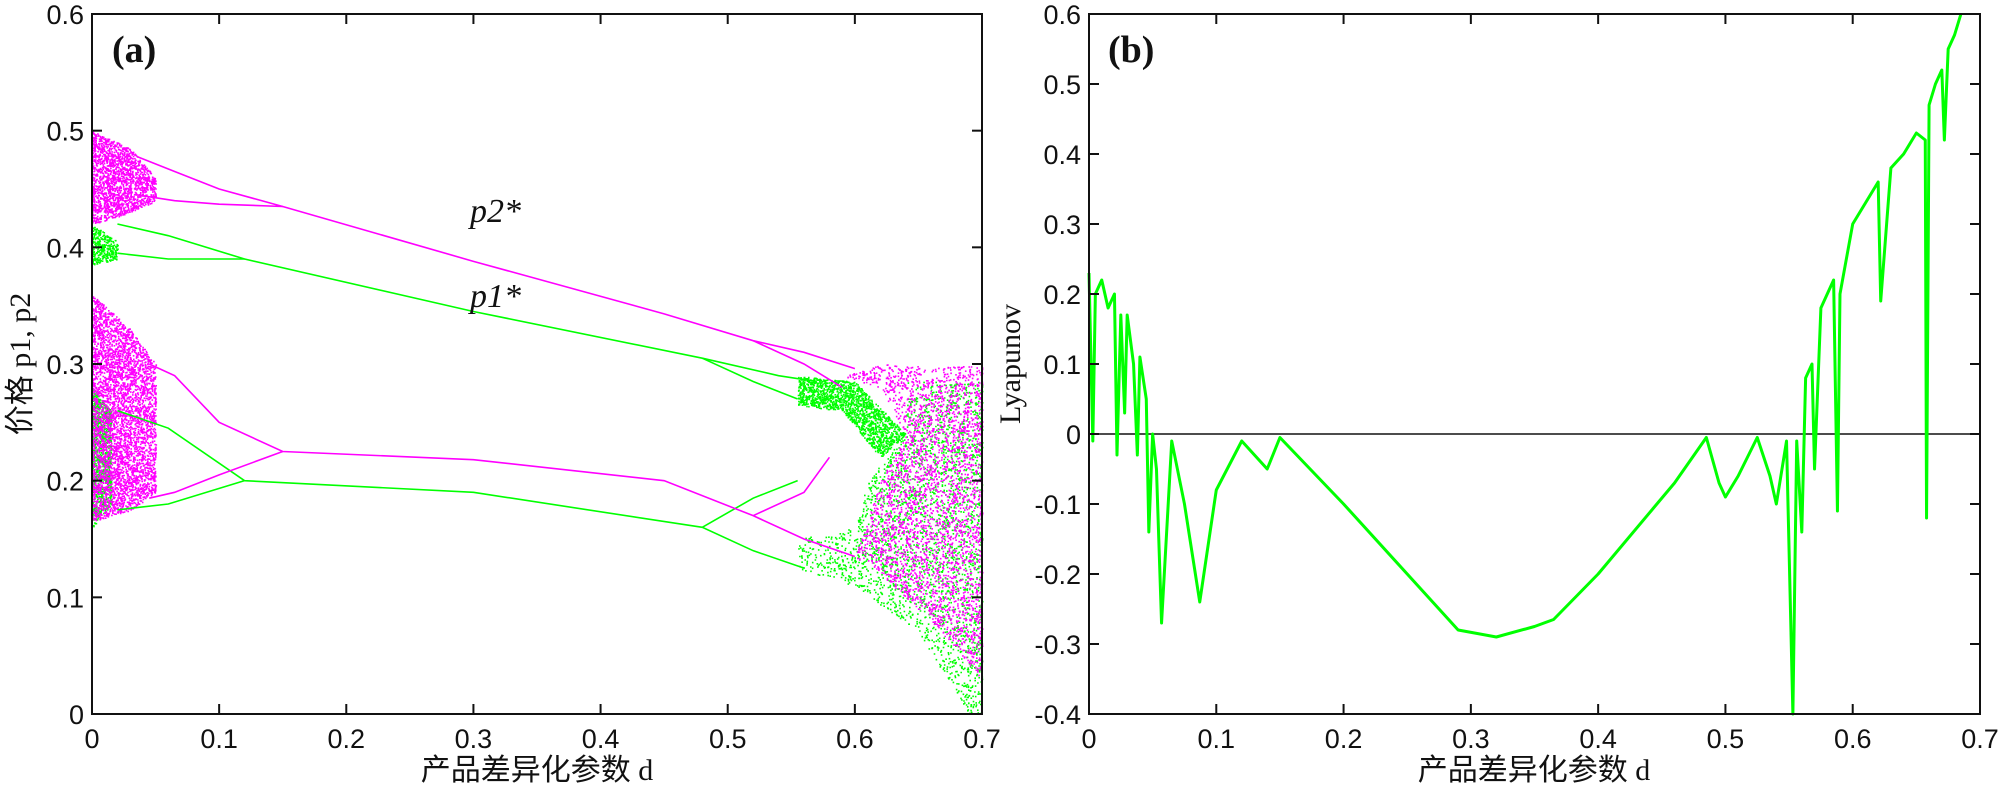  Describe the element at coordinates (1057, 645) in the screenshot. I see `y-tick-label: -0.3` at that location.